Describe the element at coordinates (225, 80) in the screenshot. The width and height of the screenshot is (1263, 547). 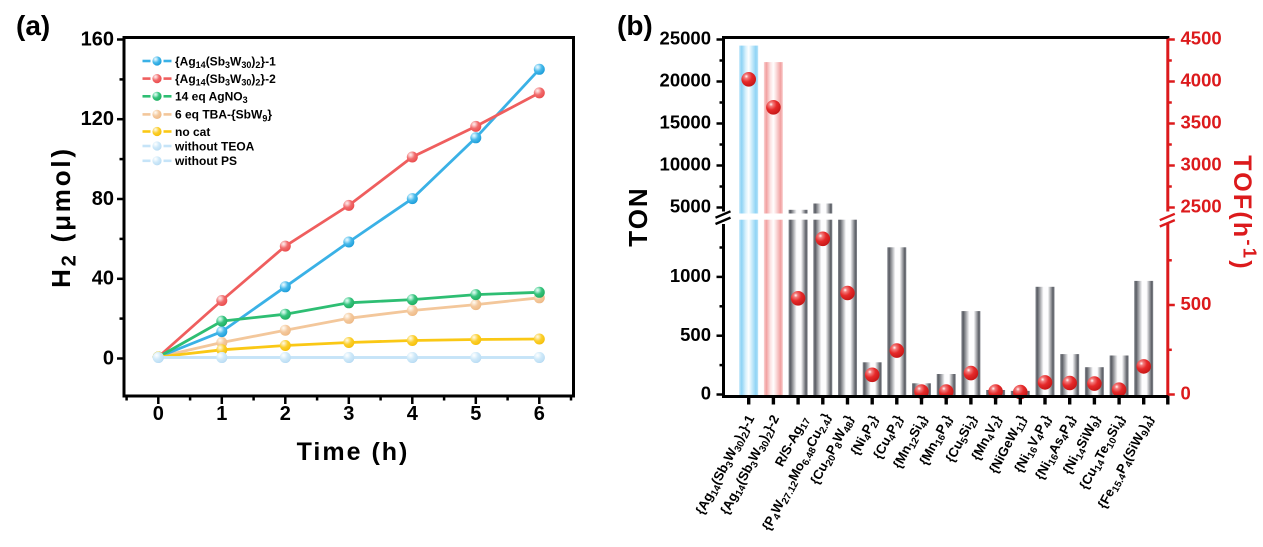
I see `svg-text: {Ag14(Sb3W30)2}-2` at that location.